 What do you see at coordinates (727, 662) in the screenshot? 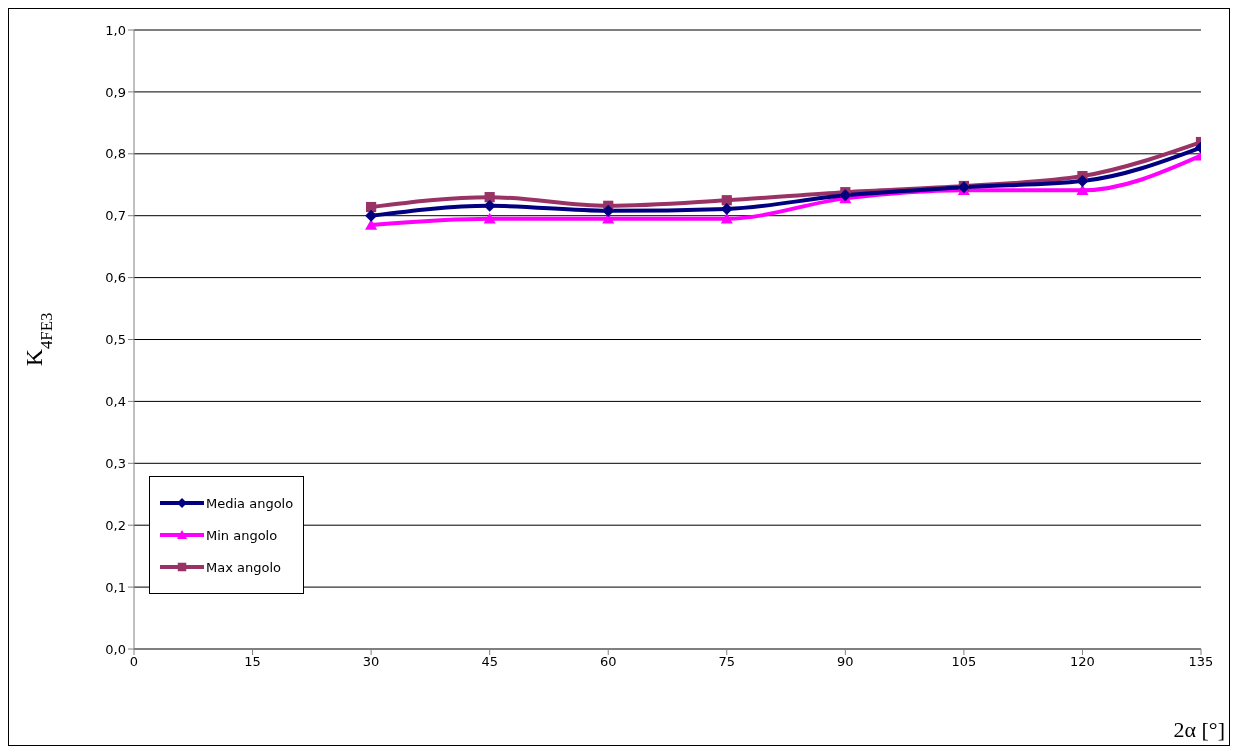
I see `x-tick-label: 75` at bounding box center [727, 662].